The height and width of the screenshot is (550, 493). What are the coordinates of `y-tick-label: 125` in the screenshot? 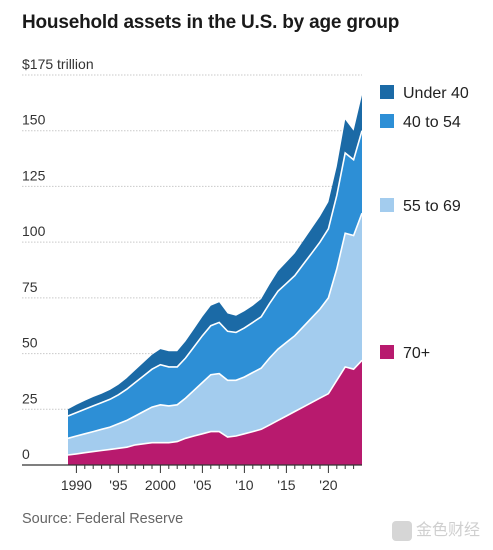 It's located at (34, 175).